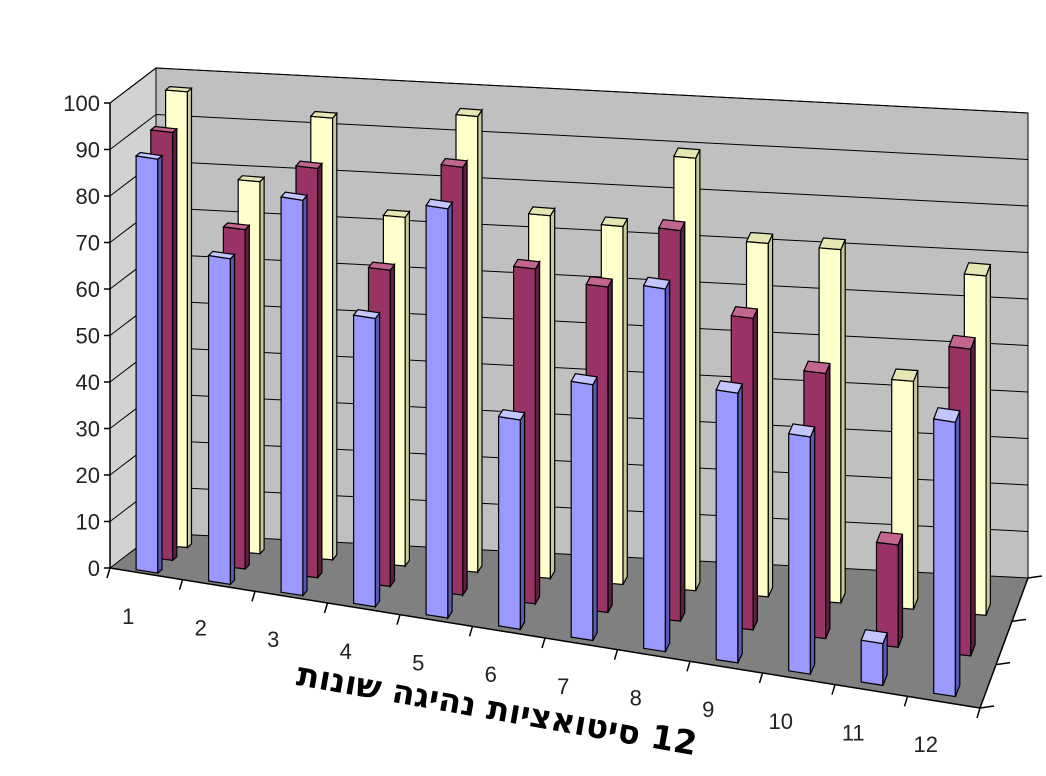 The width and height of the screenshot is (1046, 776). What do you see at coordinates (88, 150) in the screenshot?
I see `y-tick-label: 90` at bounding box center [88, 150].